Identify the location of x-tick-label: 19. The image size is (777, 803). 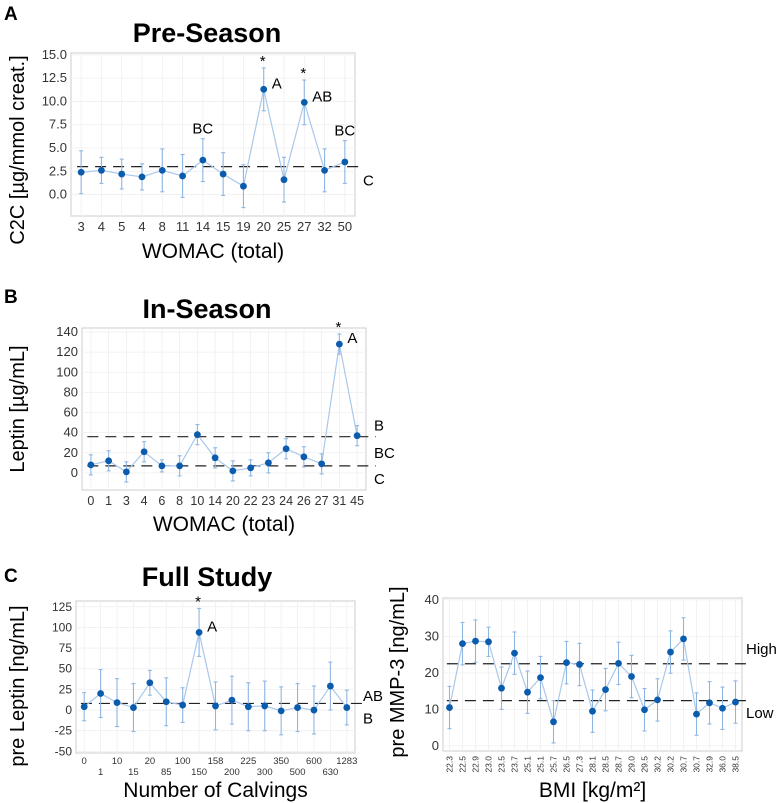
(243, 226).